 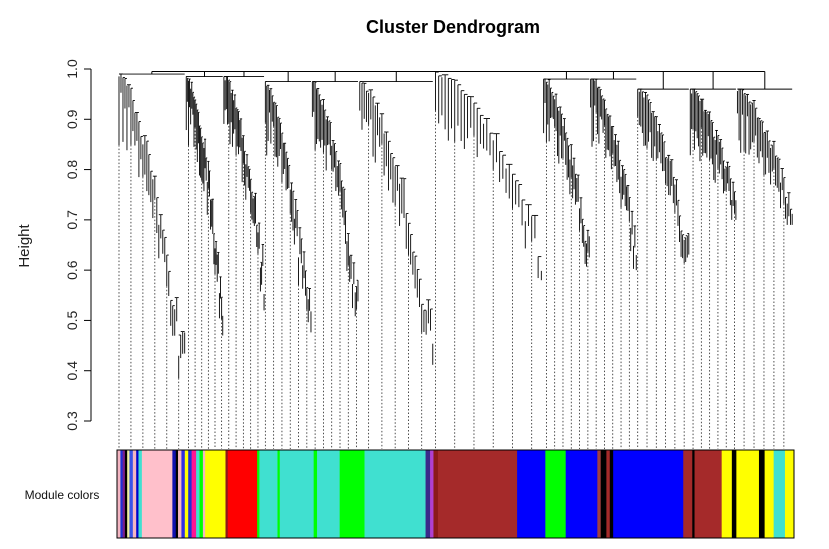 I want to click on y-tick-label: 0.7, so click(x=72, y=220).